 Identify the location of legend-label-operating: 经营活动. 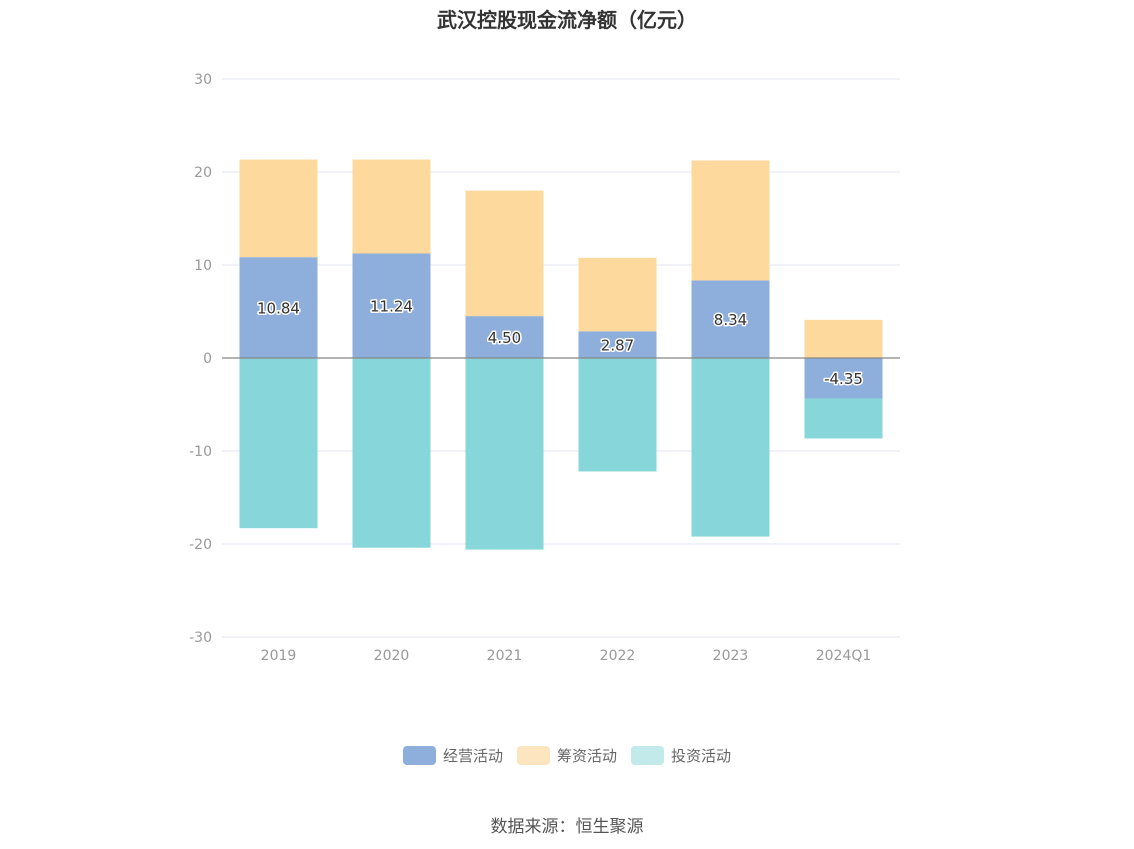
(472, 756).